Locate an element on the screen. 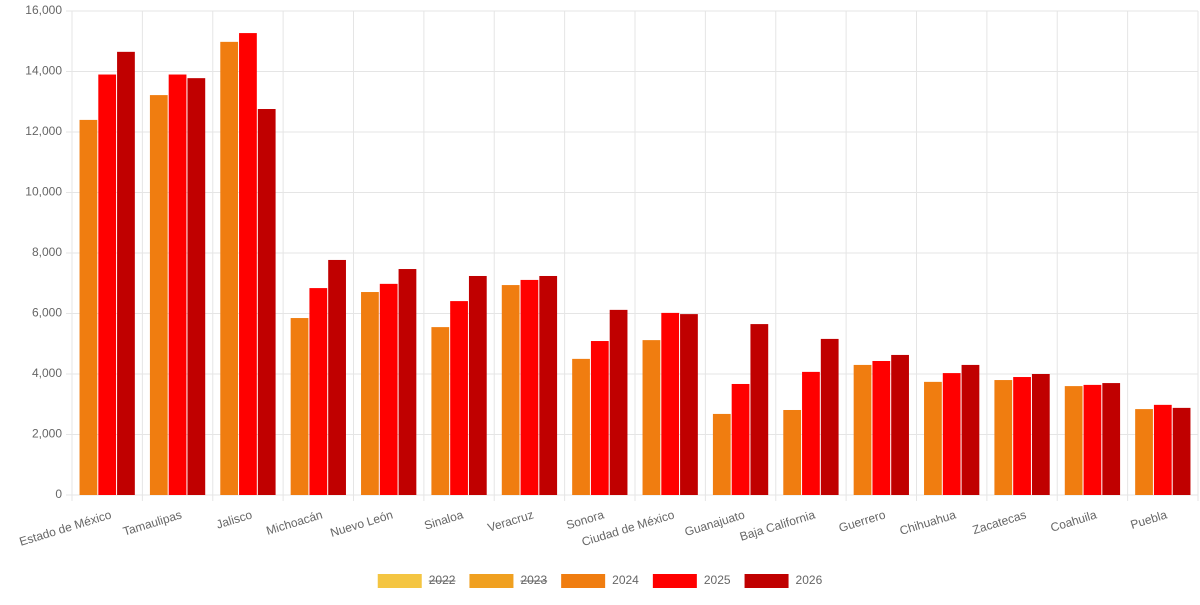 This screenshot has height=605, width=1200. x-tick-label: Coahuila is located at coordinates (1074, 520).